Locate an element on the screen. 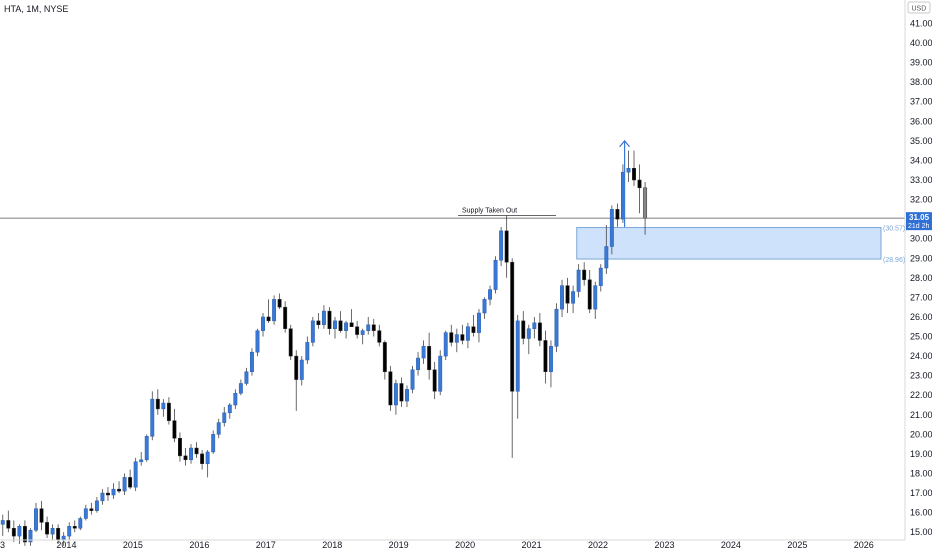  demand-zone is located at coordinates (729, 243).